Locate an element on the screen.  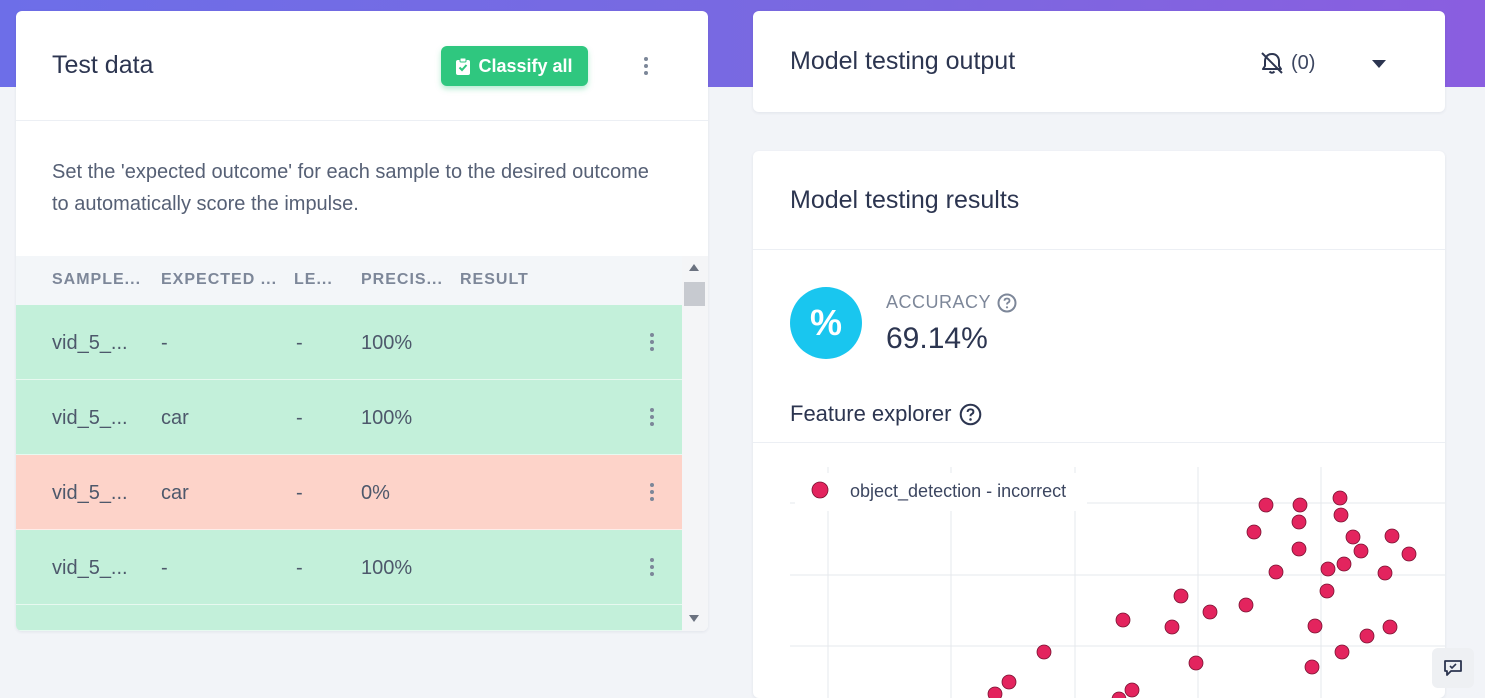
chart-legend: object_detection - incorrect is located at coordinates (941, 492).